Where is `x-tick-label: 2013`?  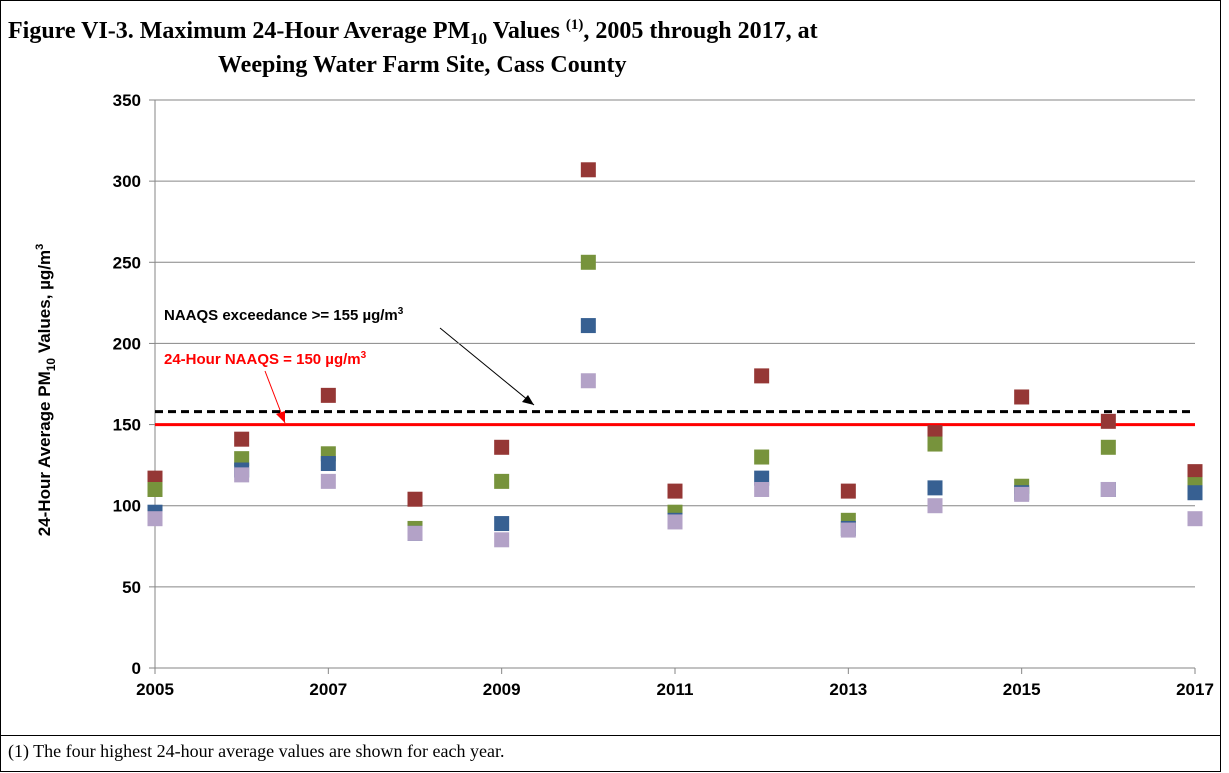 x-tick-label: 2013 is located at coordinates (848, 689).